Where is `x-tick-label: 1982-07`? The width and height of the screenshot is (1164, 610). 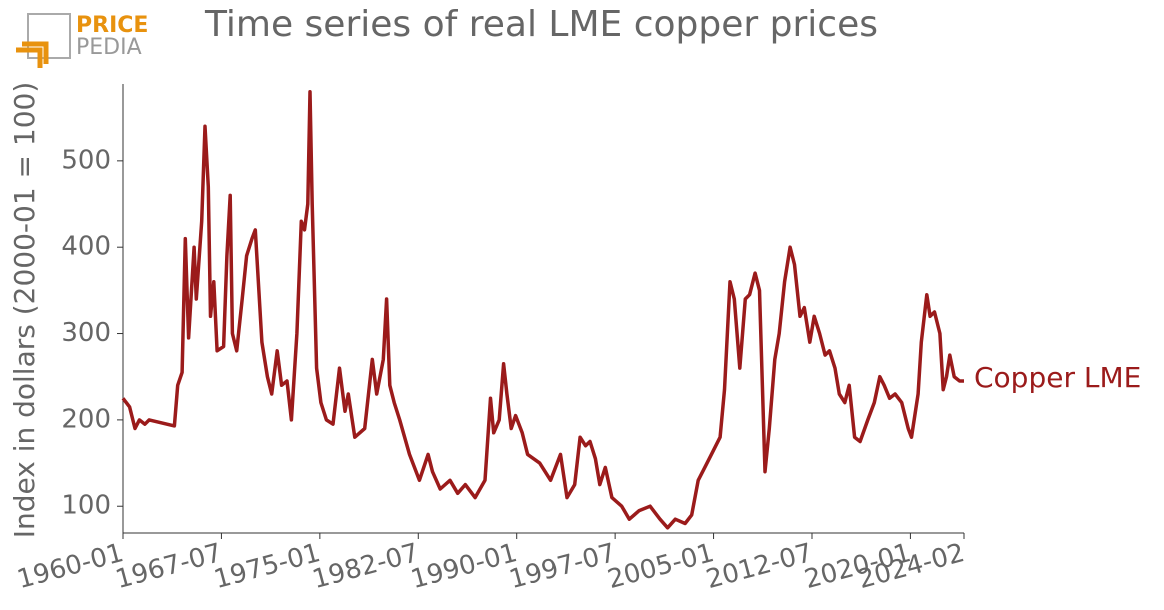 x-tick-label: 1982-07 is located at coordinates (365, 566).